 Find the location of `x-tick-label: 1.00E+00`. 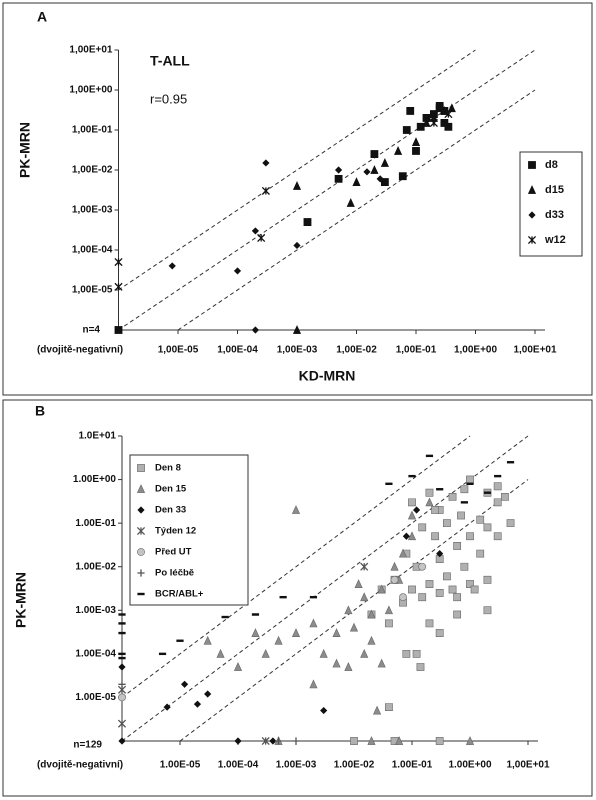

x-tick-label: 1.00E+00 is located at coordinates (470, 765).